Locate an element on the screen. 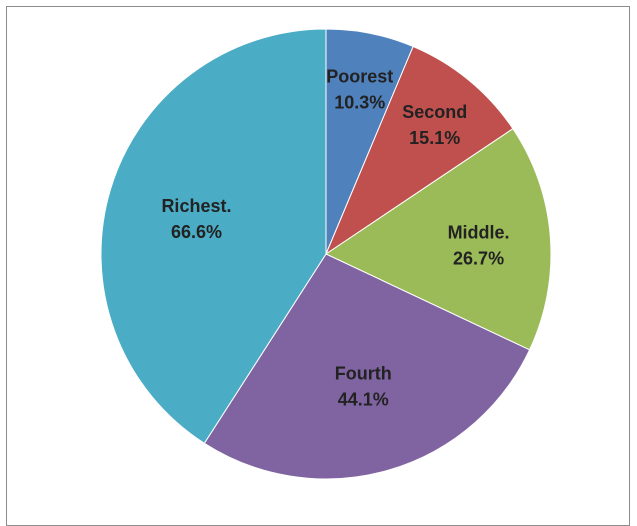 The image size is (637, 526). pie-slice-second is located at coordinates (419, 150).